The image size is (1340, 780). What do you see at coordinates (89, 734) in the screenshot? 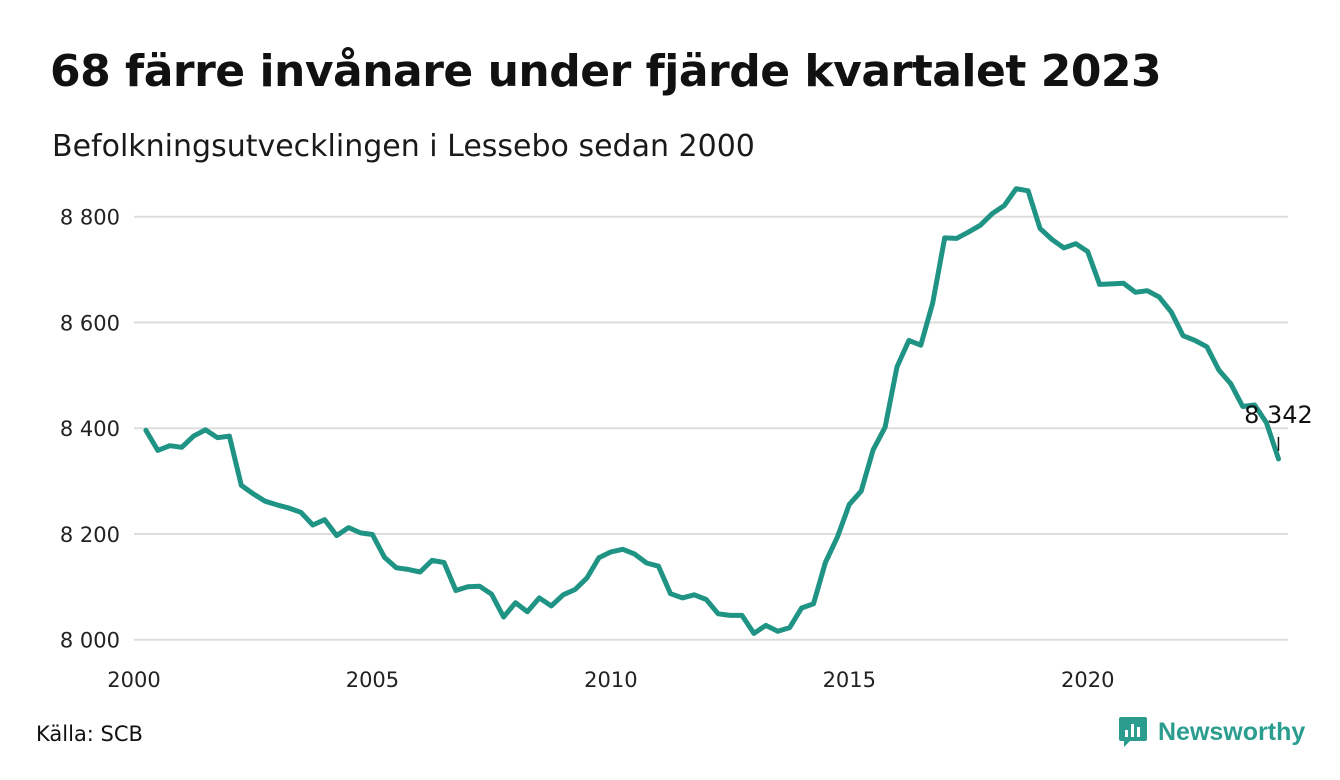
I see `source-note: Källa: SCB` at bounding box center [89, 734].